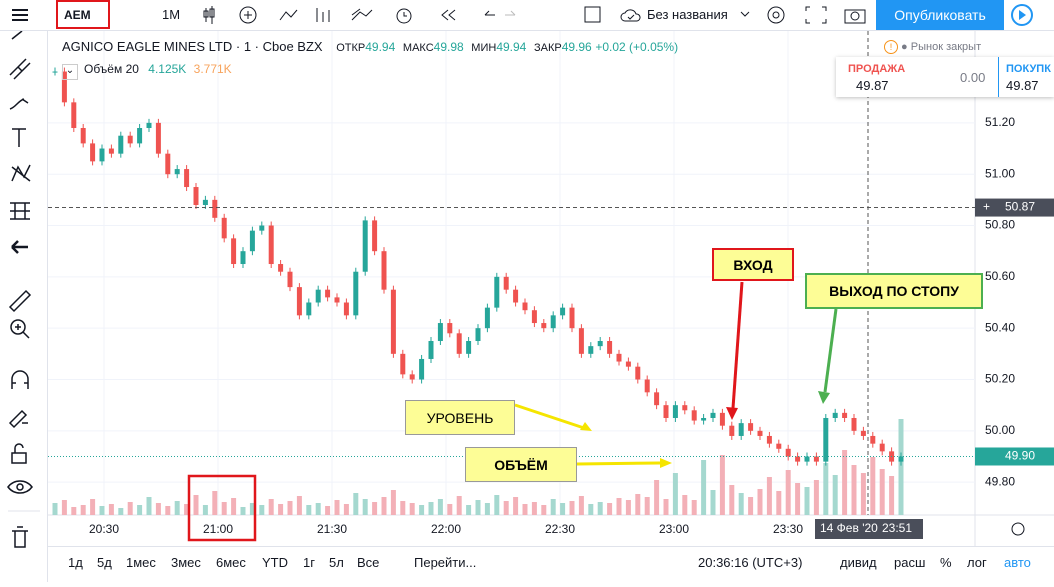  Describe the element at coordinates (309, 562) in the screenshot. I see `range-button: 1г` at that location.